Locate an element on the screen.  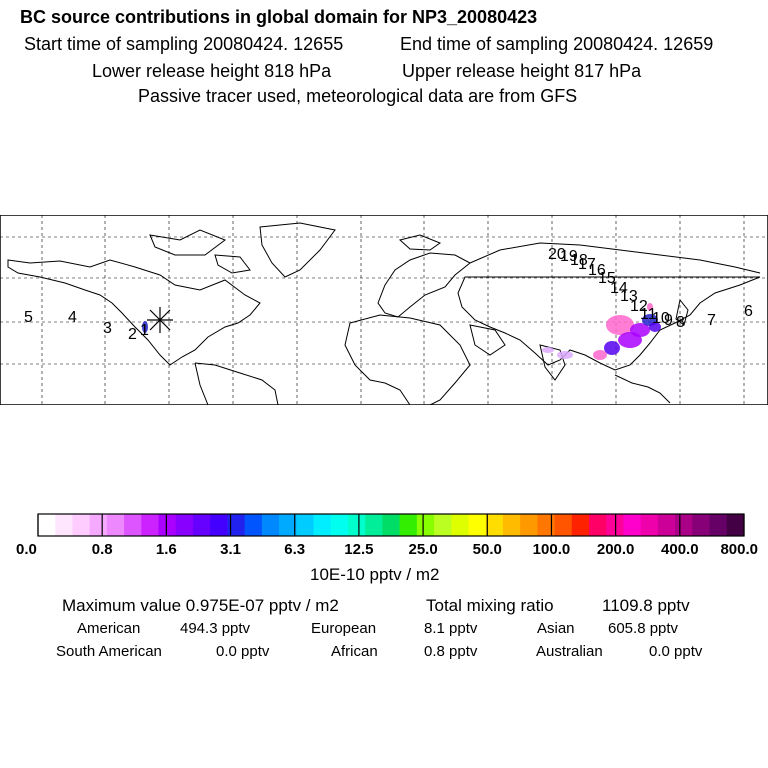
trajectory-label: 15 is located at coordinates (607, 278).